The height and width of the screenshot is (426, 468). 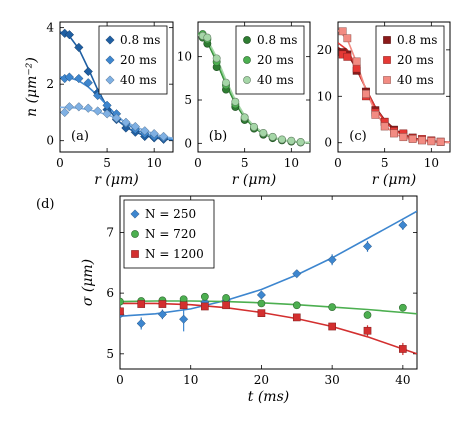 I want to click on legend-label: N = 720, so click(x=170, y=234).